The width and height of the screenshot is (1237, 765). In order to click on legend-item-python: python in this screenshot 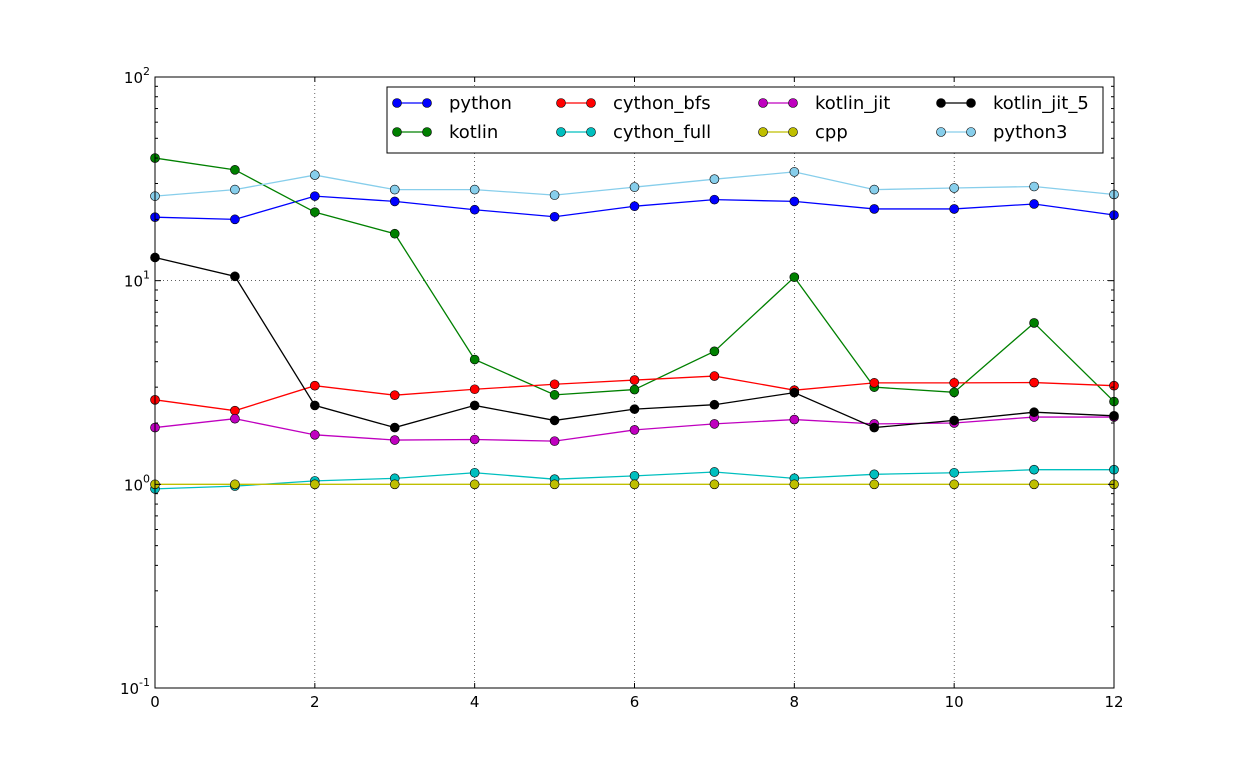, I will do `click(452, 103)`.